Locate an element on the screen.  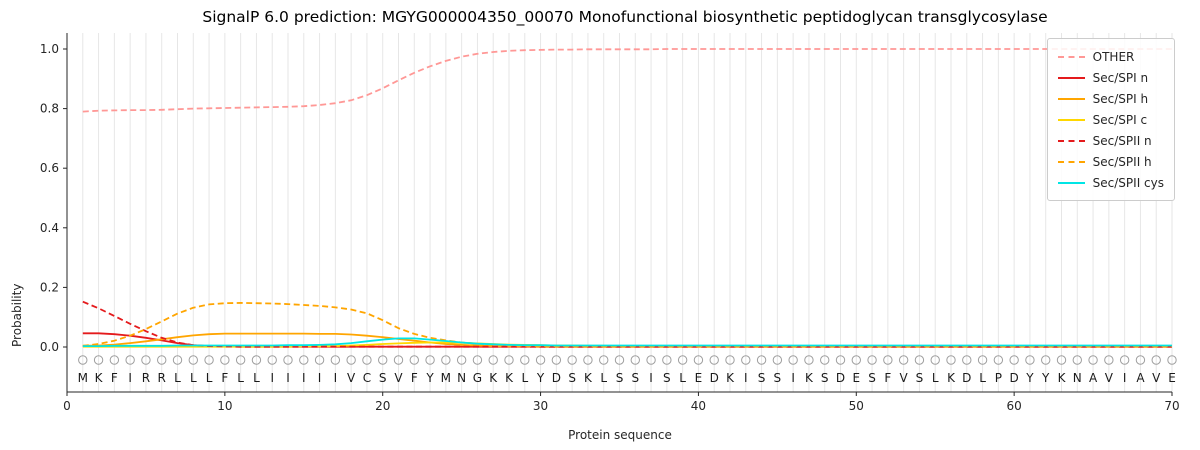
legend-entry-sec-spii-cys: Sec/SPII cys is located at coordinates (1110, 182).